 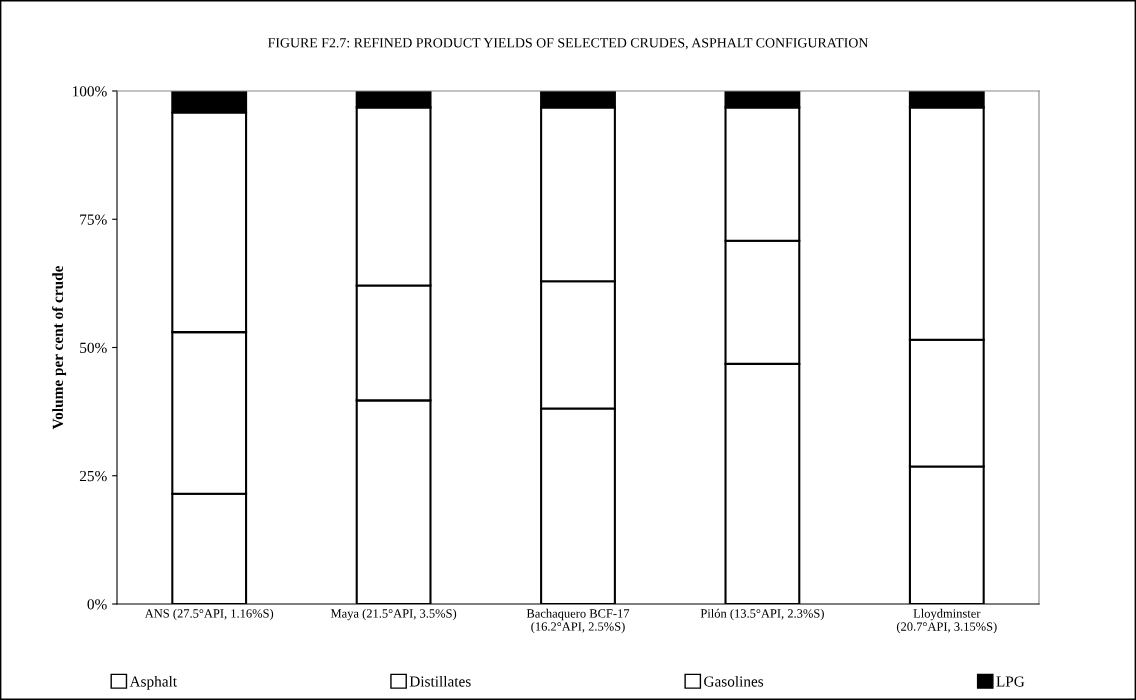 What do you see at coordinates (946, 621) in the screenshot?
I see `x-tick-label: Lloydminster (20.7°API, 3.15%S)` at bounding box center [946, 621].